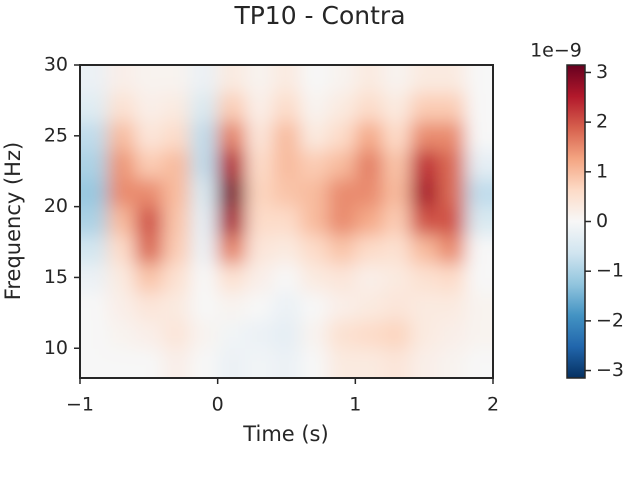 The width and height of the screenshot is (640, 480). What do you see at coordinates (56, 206) in the screenshot?
I see `y-tick-label: 20` at bounding box center [56, 206].